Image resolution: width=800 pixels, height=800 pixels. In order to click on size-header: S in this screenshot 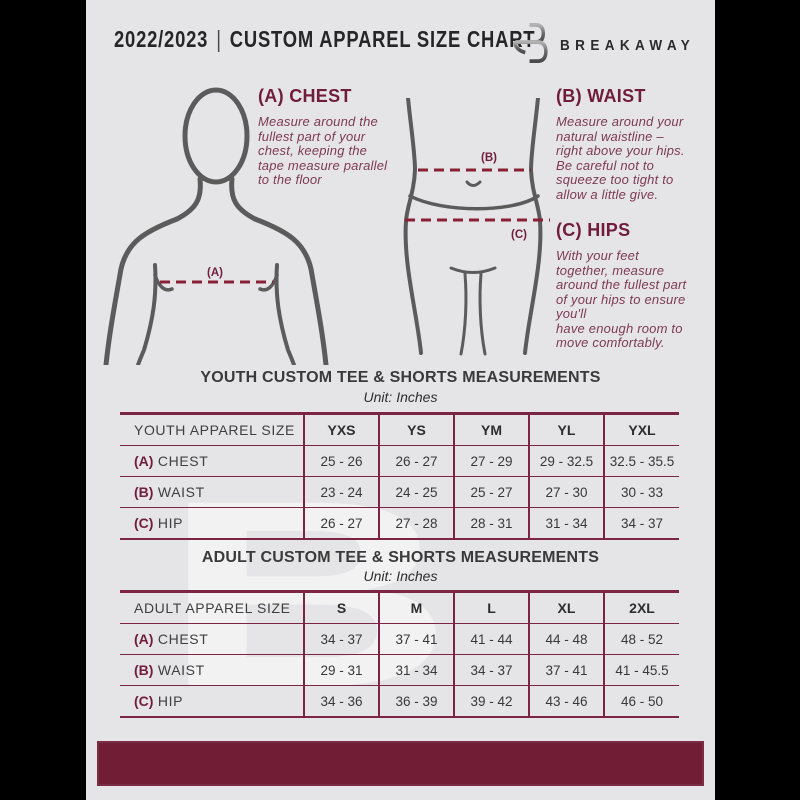, I will do `click(341, 607)`.